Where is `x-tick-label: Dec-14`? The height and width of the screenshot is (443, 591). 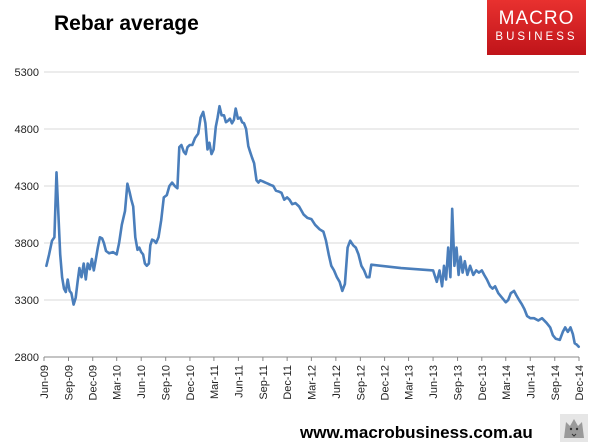 x-tick-label: Dec-14 is located at coordinates (580, 382).